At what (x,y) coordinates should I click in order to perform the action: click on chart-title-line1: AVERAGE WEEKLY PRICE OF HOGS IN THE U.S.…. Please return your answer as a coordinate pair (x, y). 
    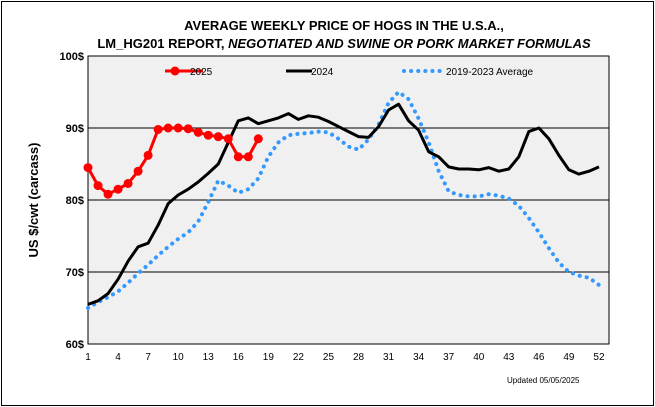
    Looking at the image, I should click on (344, 25).